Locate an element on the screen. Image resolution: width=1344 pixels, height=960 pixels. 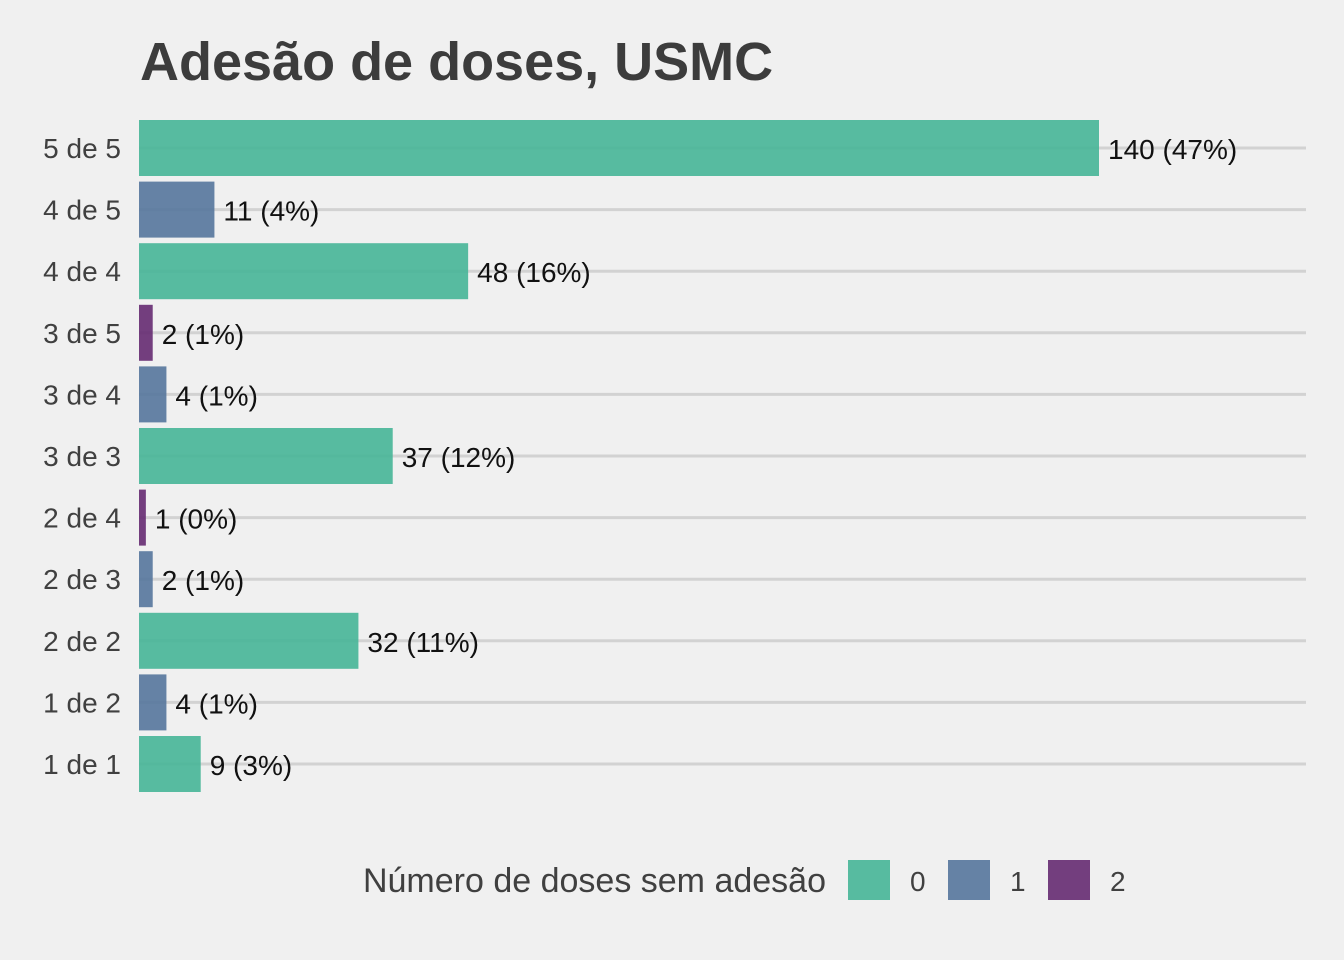
data-label: 11 (4%) is located at coordinates (271, 211).